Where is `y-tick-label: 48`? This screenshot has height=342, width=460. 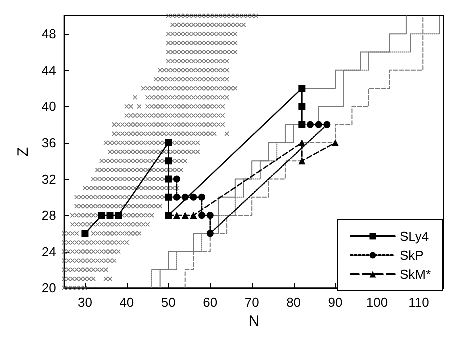
y-tick-label: 48 is located at coordinates (49, 34).